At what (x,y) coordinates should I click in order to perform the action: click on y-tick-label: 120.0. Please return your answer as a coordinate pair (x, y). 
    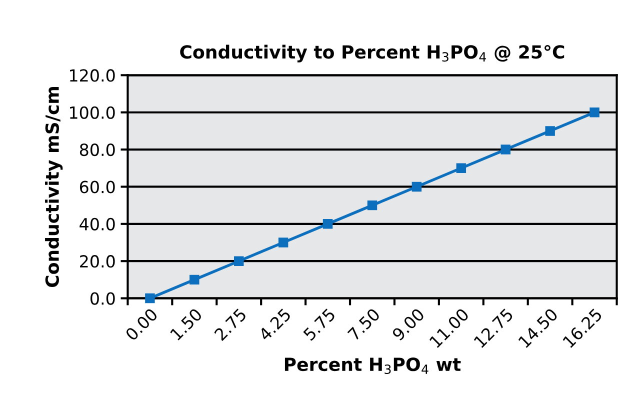
    Looking at the image, I should click on (92, 75).